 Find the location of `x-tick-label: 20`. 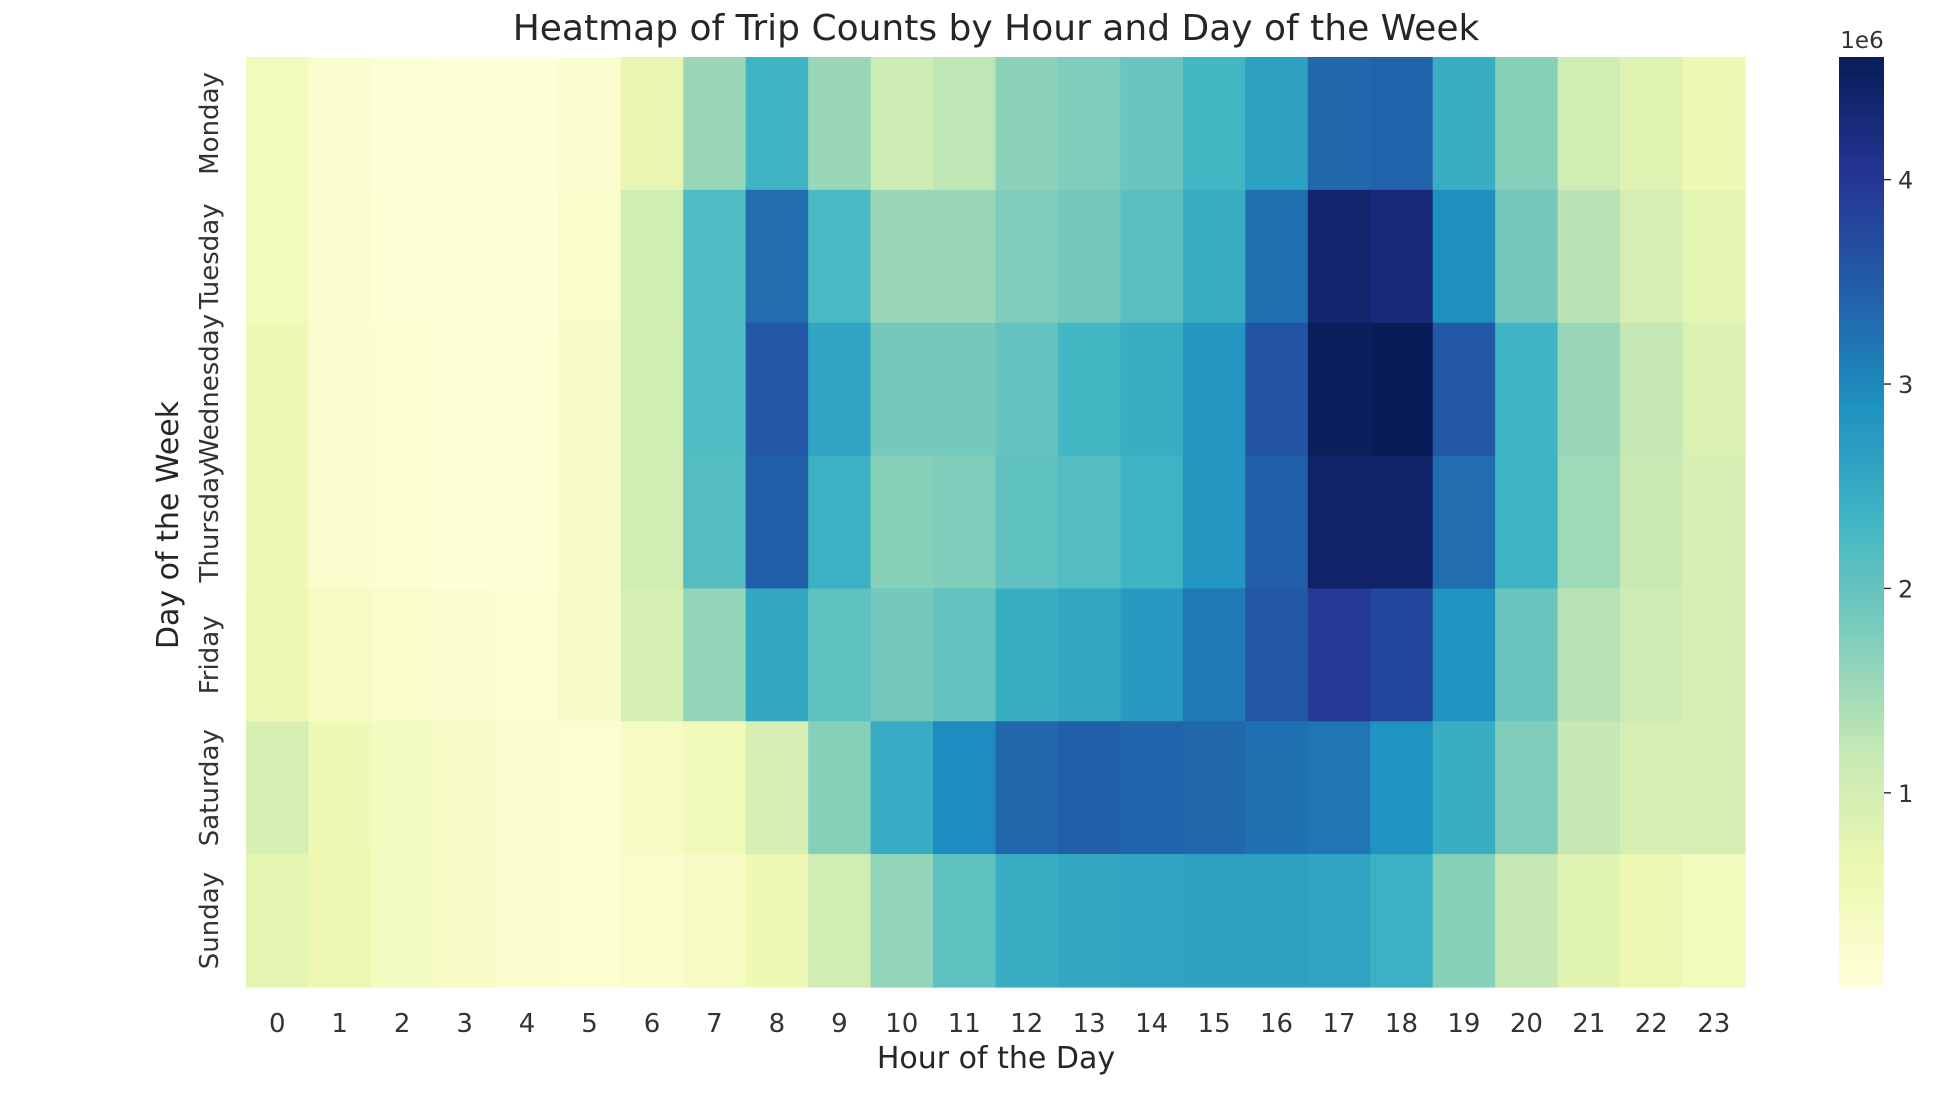

x-tick-label: 20 is located at coordinates (1526, 1024).